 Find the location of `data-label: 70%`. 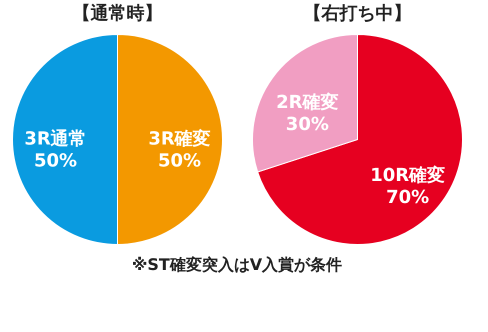

data-label: 70% is located at coordinates (408, 197).